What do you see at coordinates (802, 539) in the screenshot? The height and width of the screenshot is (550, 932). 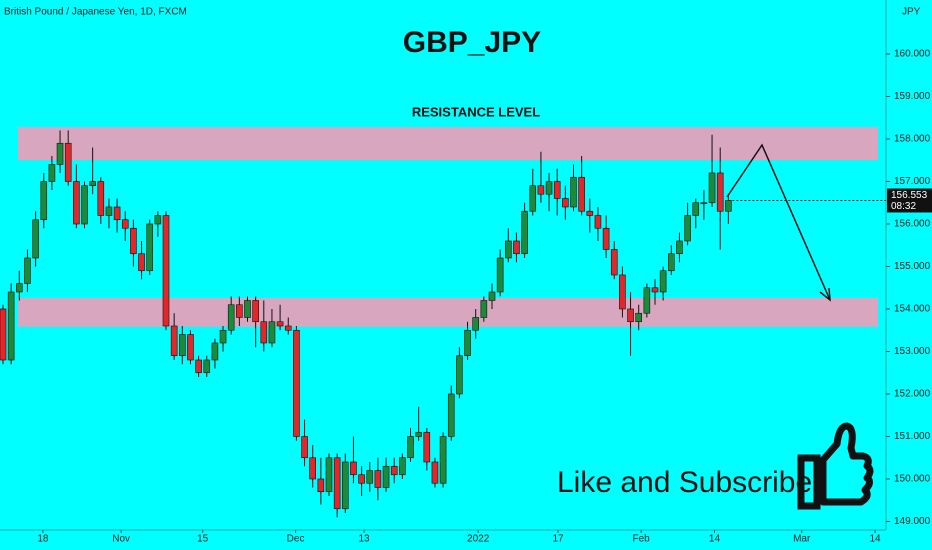 I see `x-tick-label: Mar` at bounding box center [802, 539].